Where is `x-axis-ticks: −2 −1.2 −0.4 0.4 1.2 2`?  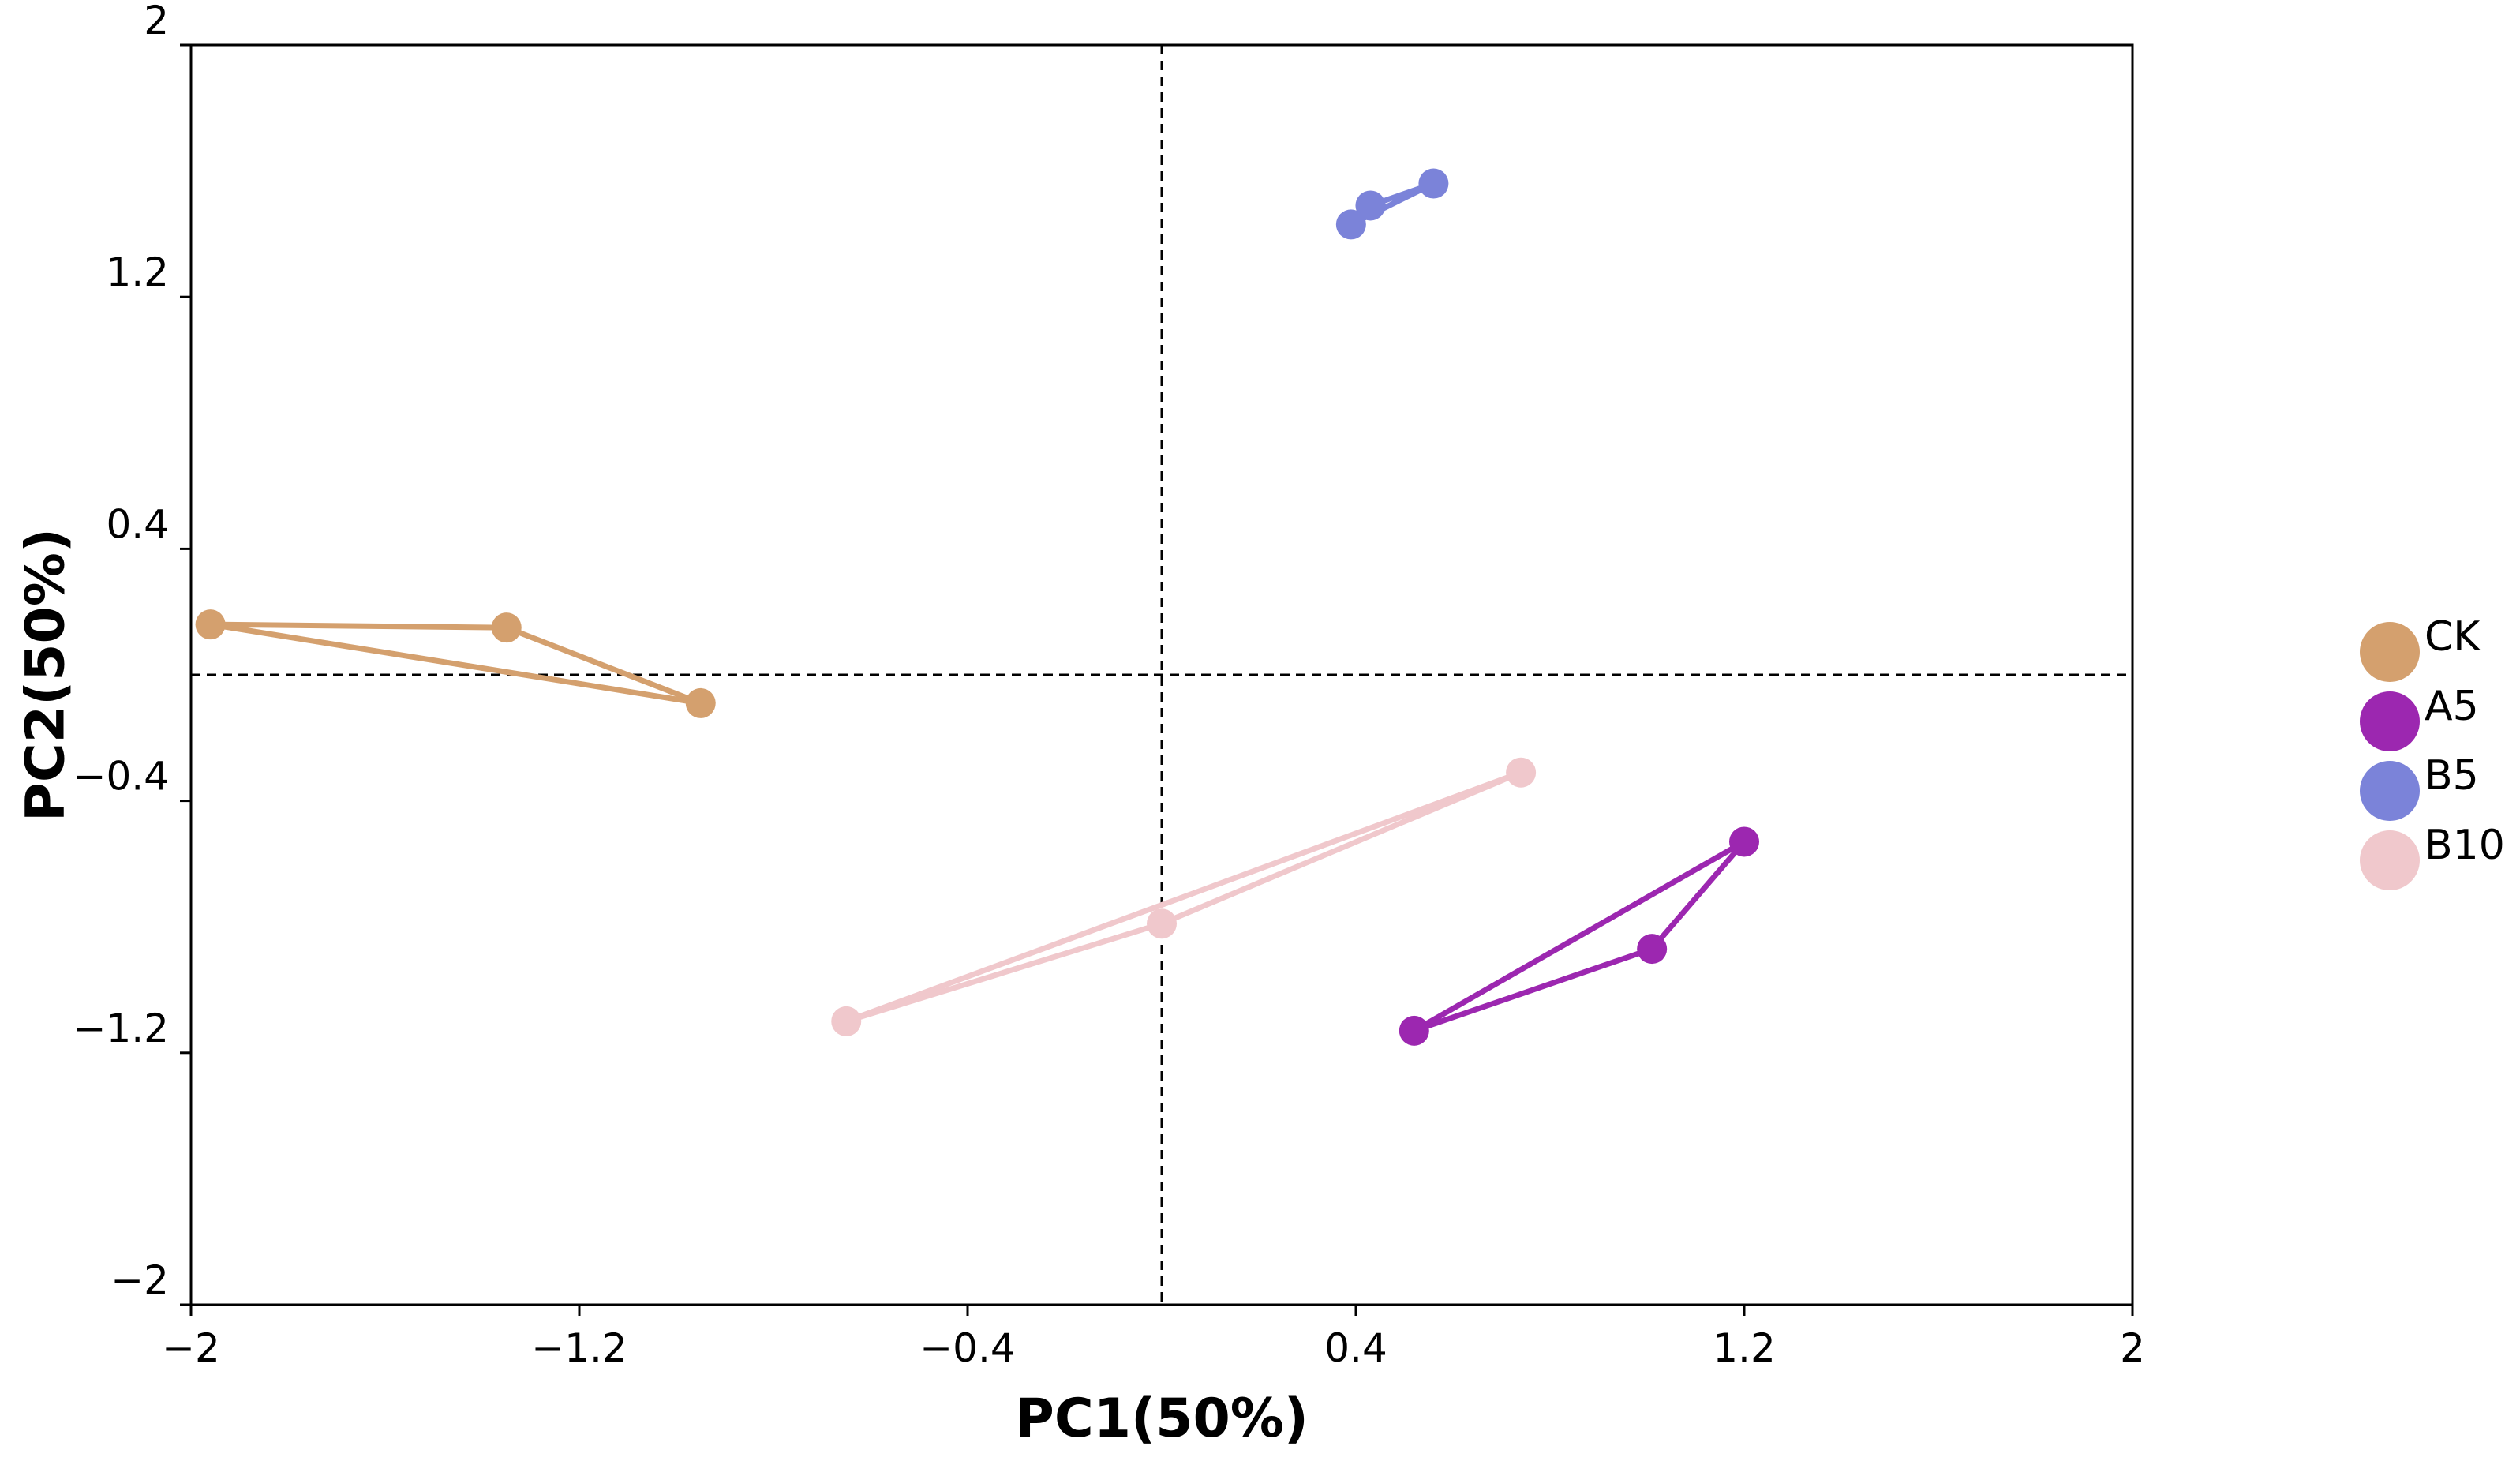
x-axis-ticks: −2 −1.2 −0.4 0.4 1.2 2 is located at coordinates (1153, 1338).